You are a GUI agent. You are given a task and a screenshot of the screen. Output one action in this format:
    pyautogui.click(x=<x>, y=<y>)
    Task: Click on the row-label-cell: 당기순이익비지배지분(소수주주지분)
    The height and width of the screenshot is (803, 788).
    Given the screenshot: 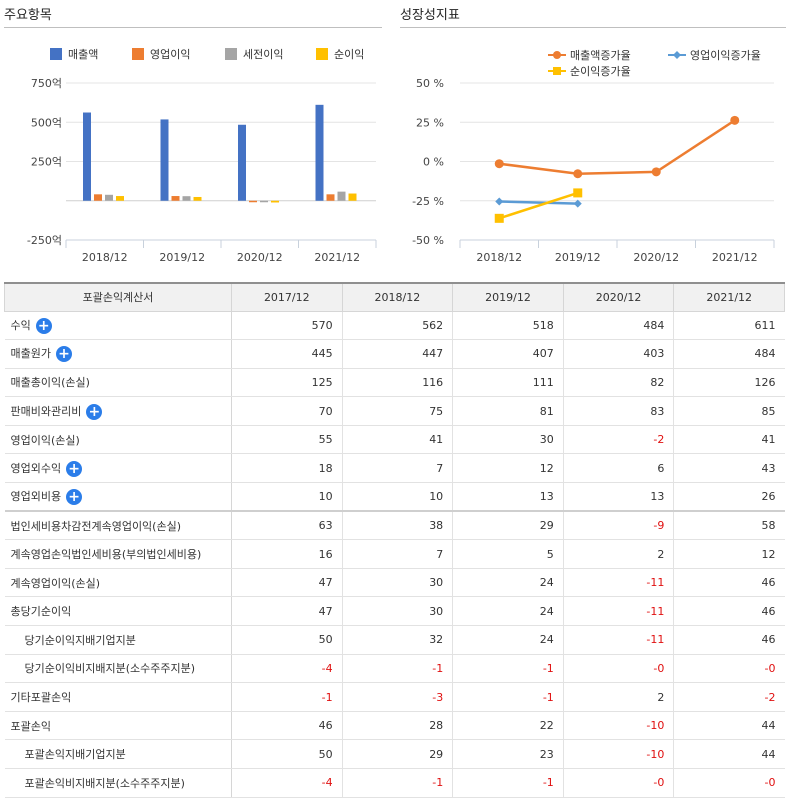 What is the action you would take?
    pyautogui.click(x=118, y=669)
    